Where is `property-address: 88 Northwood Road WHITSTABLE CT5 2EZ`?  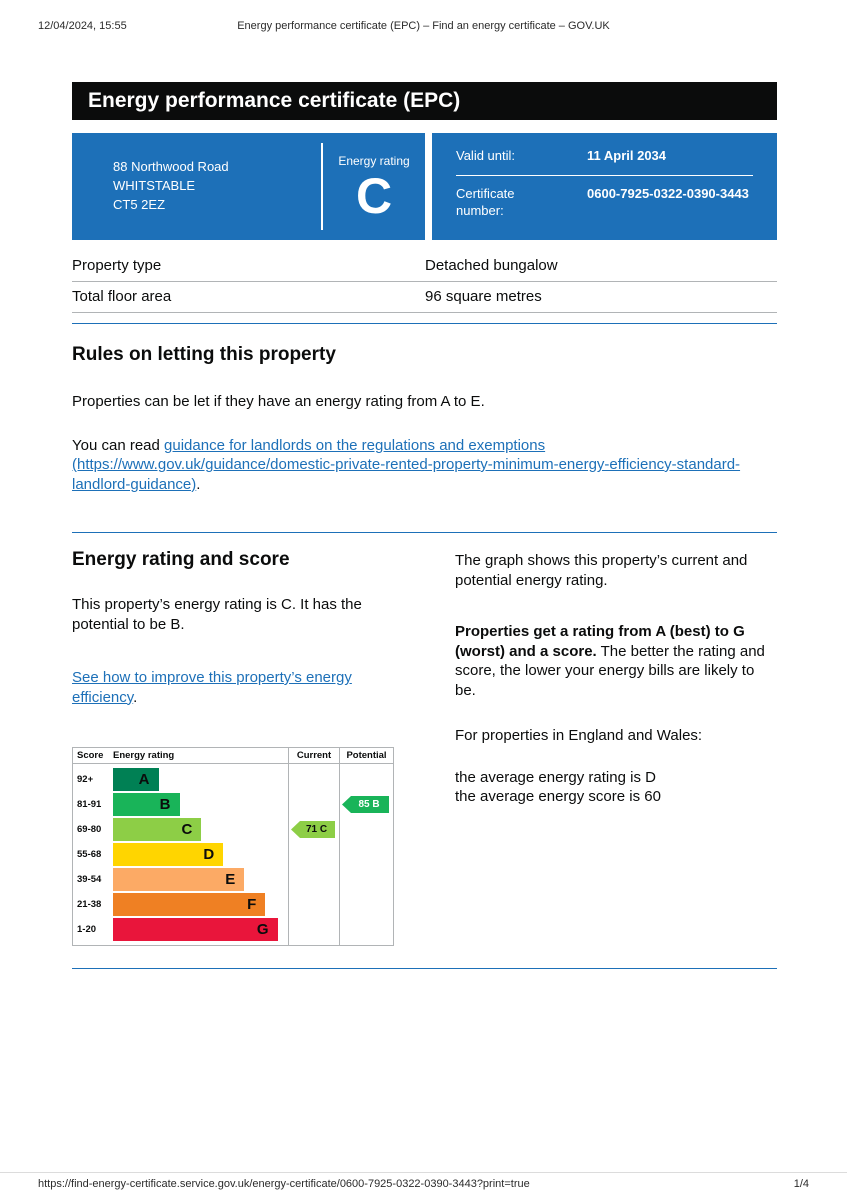
property-address: 88 Northwood Road WHITSTABLE CT5 2EZ is located at coordinates (196, 186).